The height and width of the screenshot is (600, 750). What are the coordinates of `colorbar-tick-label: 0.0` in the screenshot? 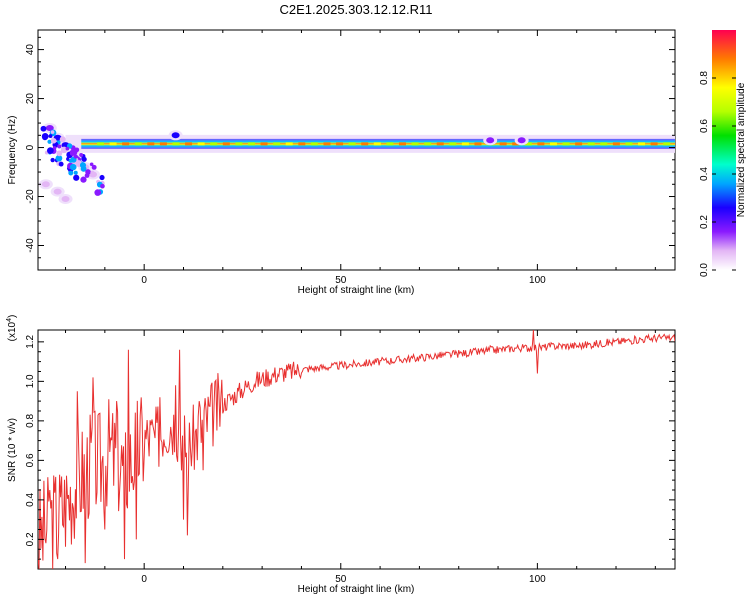 It's located at (704, 270).